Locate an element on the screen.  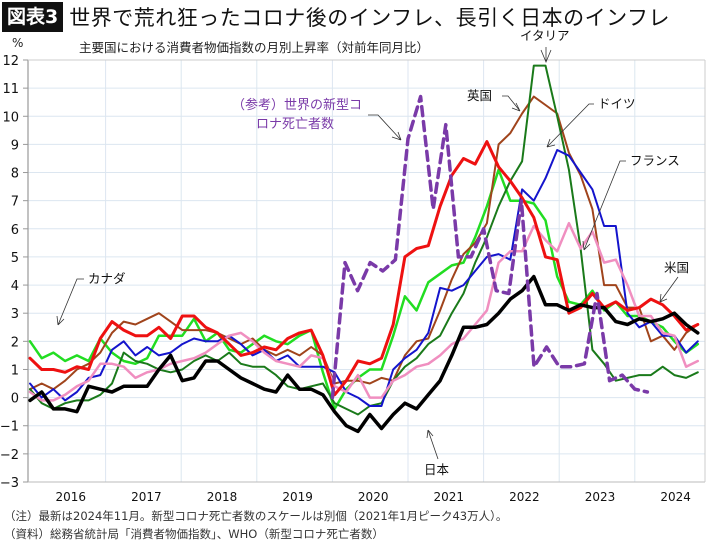
arrow-uk is located at coordinates (511, 103).